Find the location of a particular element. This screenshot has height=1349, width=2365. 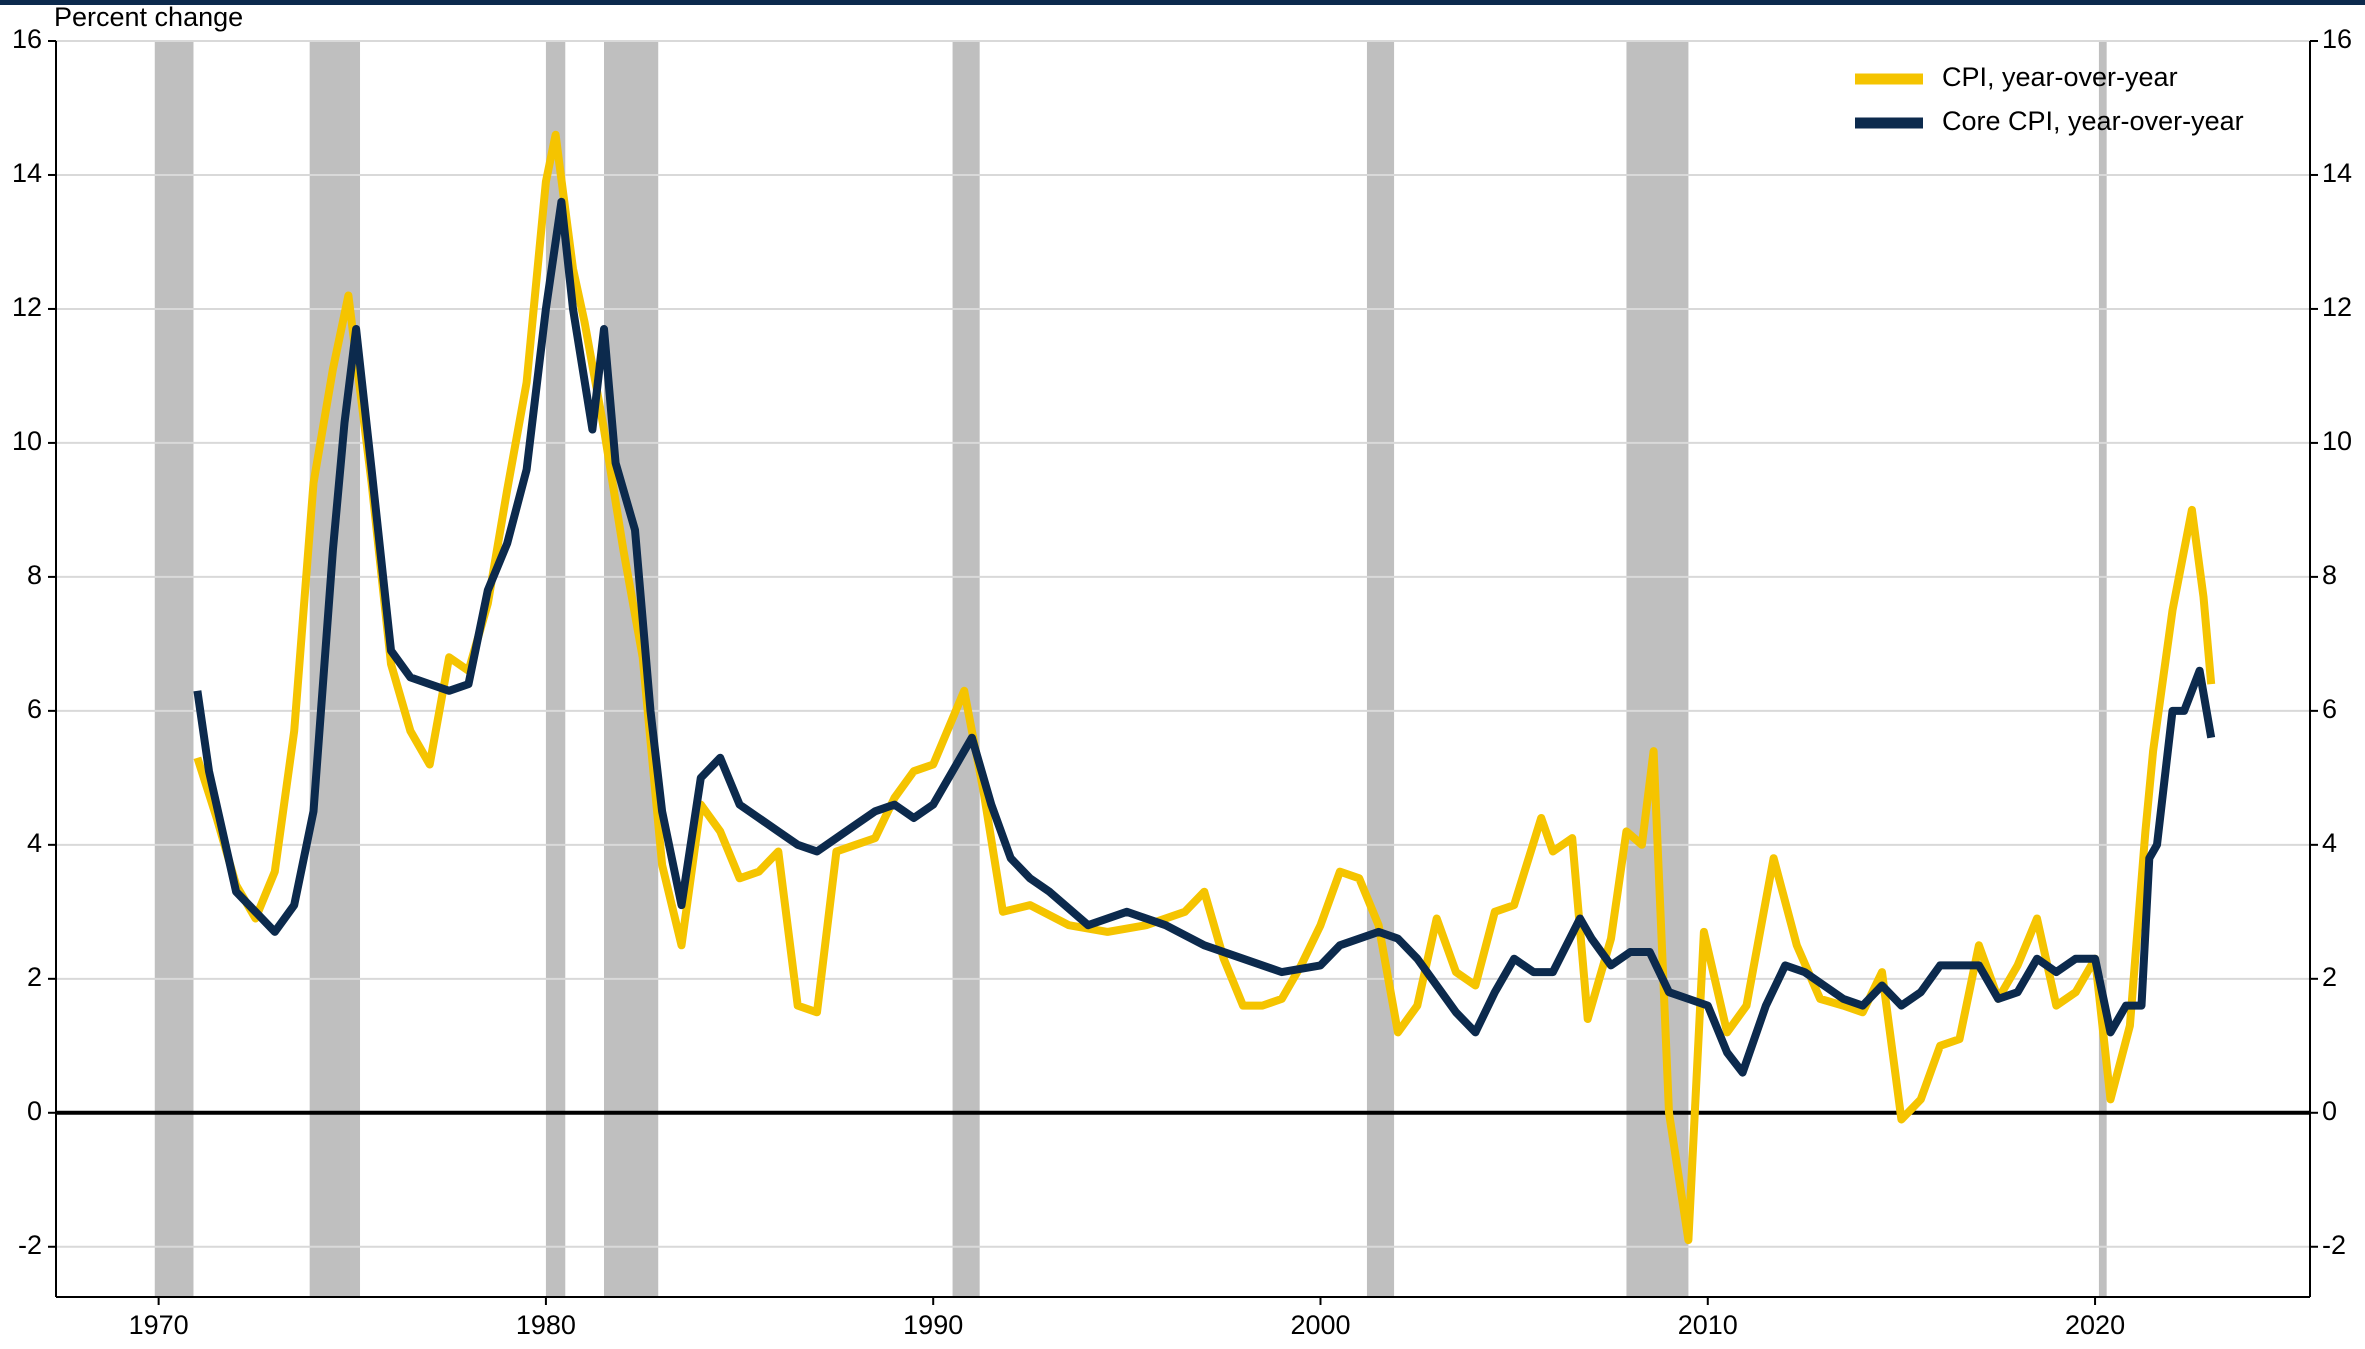

y2-tick-label: 16 is located at coordinates (2337, 39).